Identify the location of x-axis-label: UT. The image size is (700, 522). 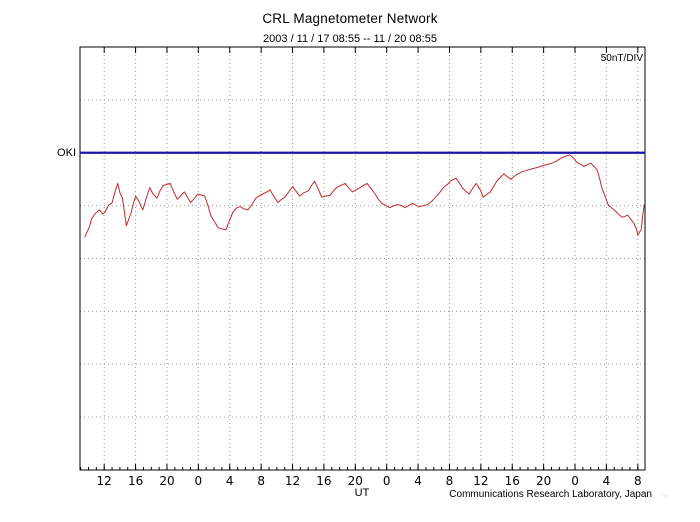
(362, 493).